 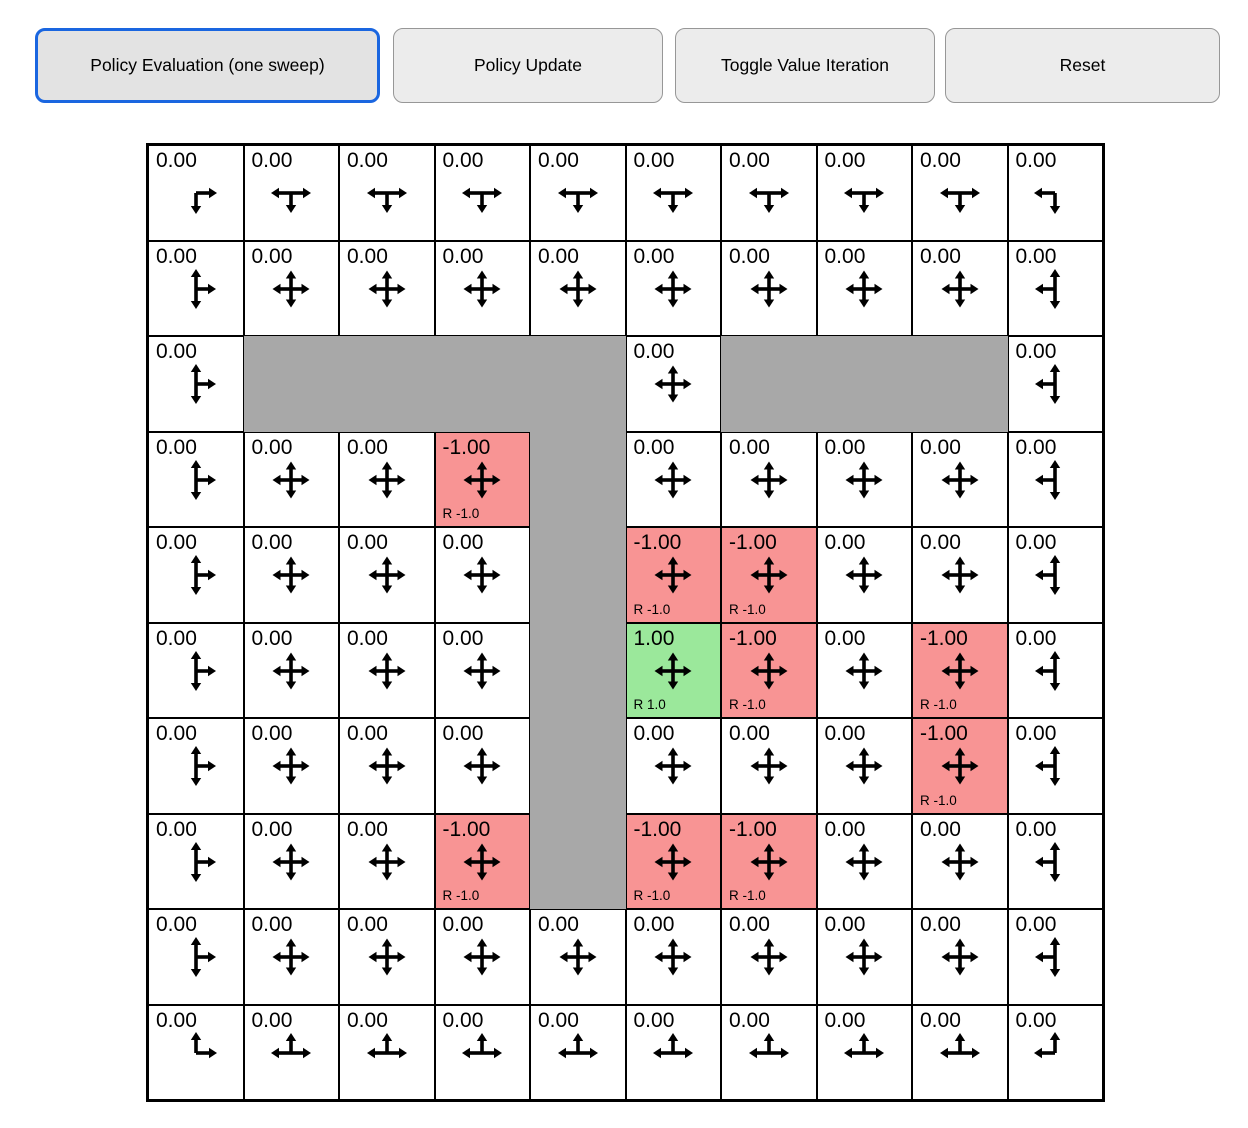 What do you see at coordinates (747, 704) in the screenshot?
I see `cell-reward-label: R -1.0` at bounding box center [747, 704].